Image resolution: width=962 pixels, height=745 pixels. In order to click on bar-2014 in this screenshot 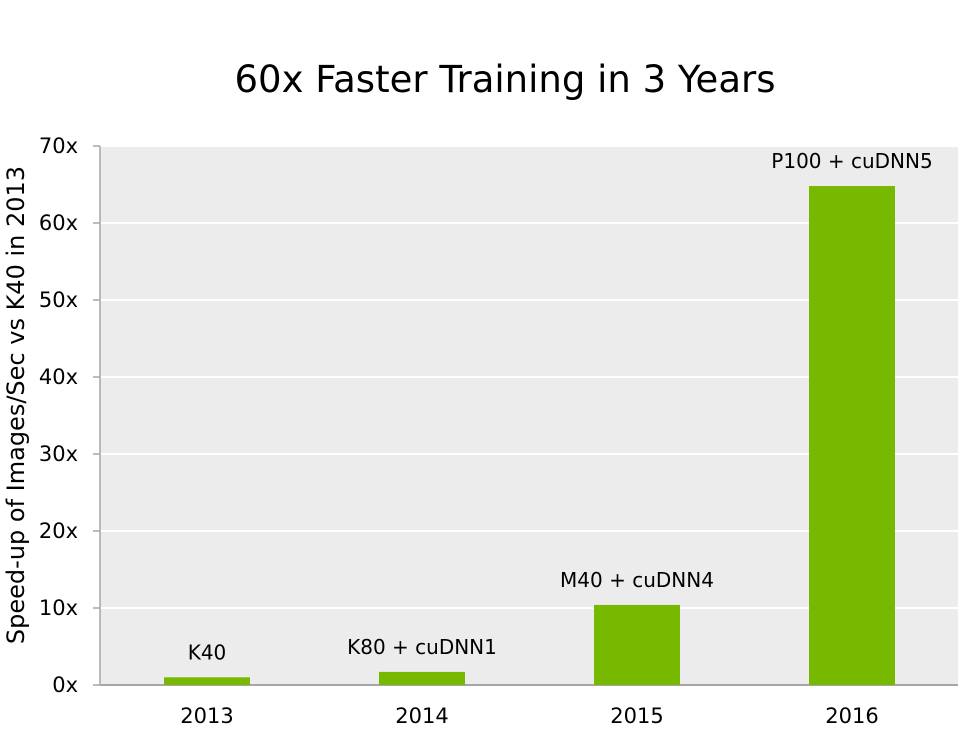, I will do `click(422, 678)`.